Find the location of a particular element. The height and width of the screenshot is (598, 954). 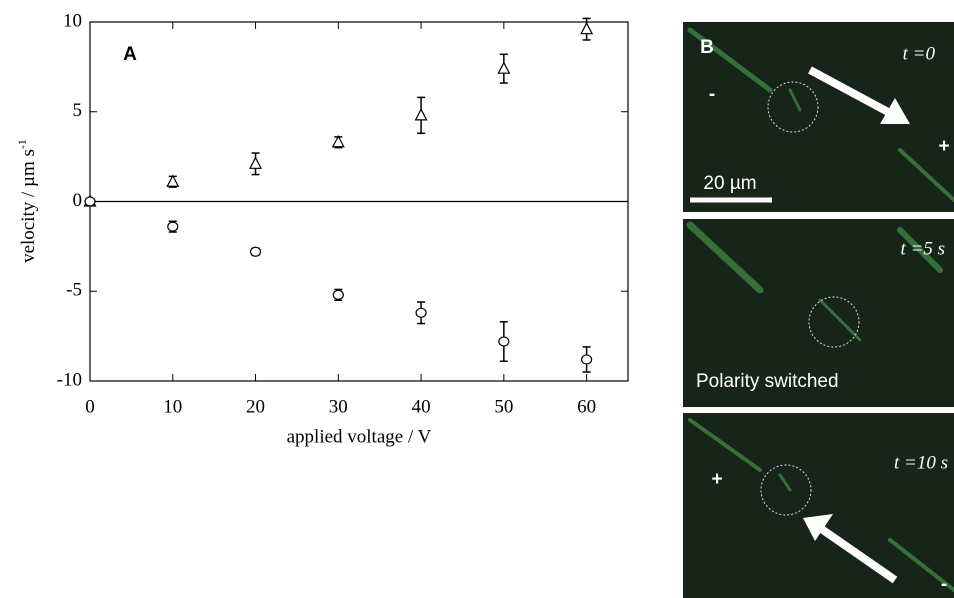

time-label: t =5 s is located at coordinates (923, 248).